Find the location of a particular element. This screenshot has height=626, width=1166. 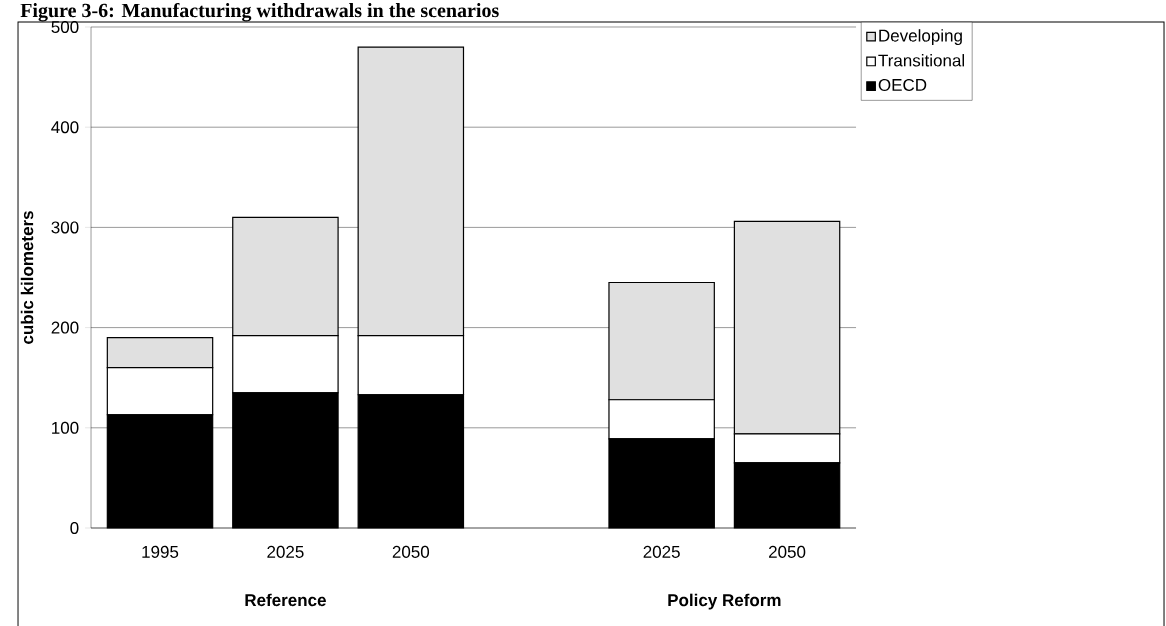

legend-label: OECD is located at coordinates (902, 84).